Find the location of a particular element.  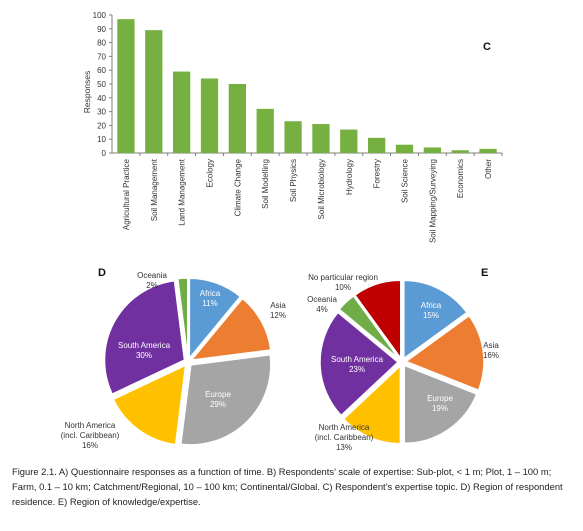

slice-percent: 13% is located at coordinates (344, 447).